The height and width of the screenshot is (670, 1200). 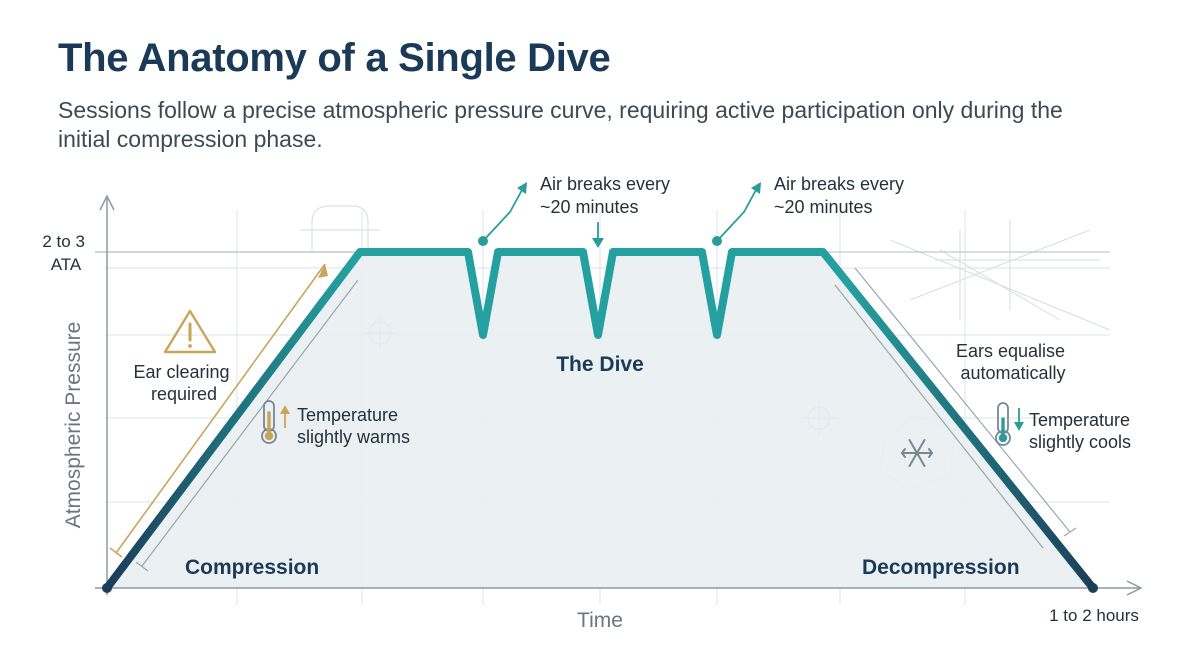 I want to click on arrow-up-icon, so click(x=285, y=416).